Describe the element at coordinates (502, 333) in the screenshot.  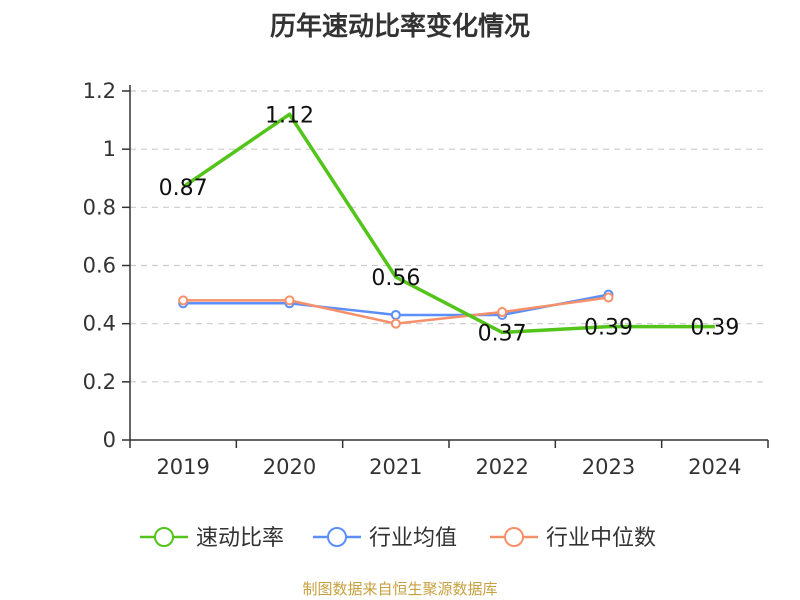
I see `data-label: 0.37` at that location.